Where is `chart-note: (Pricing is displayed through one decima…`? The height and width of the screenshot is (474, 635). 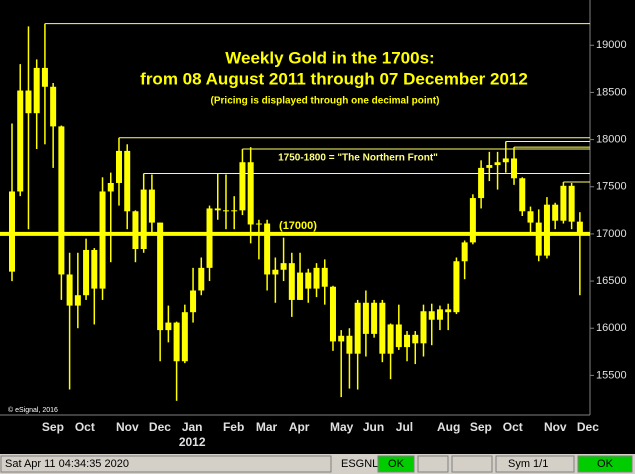 chart-note: (Pricing is displayed through one decima… is located at coordinates (325, 101).